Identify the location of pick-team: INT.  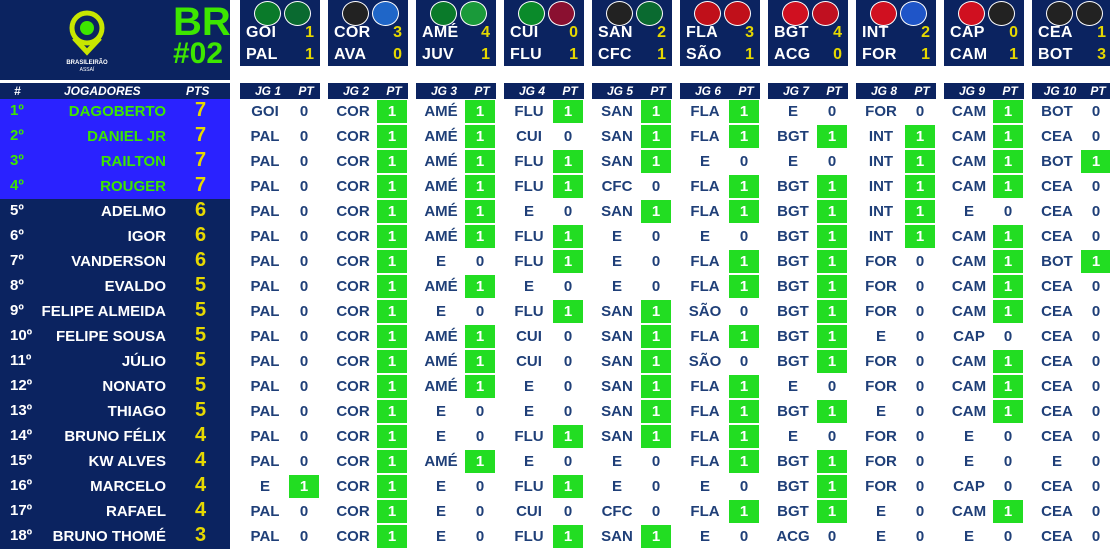
(881, 211).